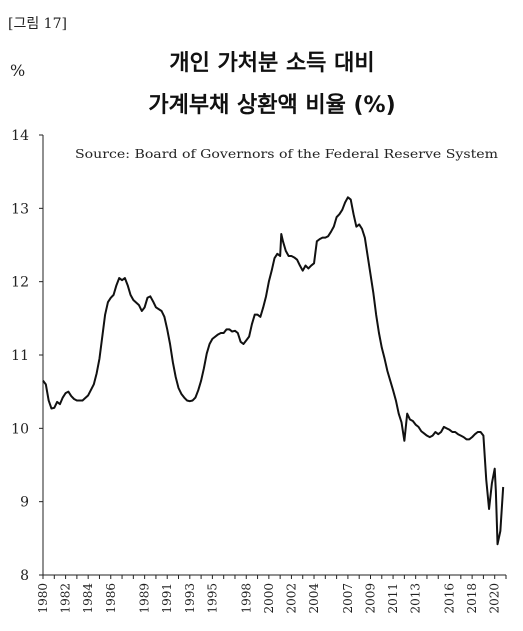 Image resolution: width=523 pixels, height=631 pixels. What do you see at coordinates (43, 598) in the screenshot?
I see `x-tick-label: 1980` at bounding box center [43, 598].